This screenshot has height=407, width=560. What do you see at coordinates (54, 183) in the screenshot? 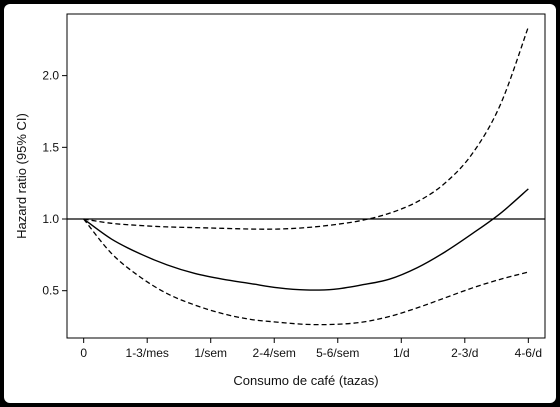
I see `y-axis: 0.5 1.0 1.5 2.0` at bounding box center [54, 183].